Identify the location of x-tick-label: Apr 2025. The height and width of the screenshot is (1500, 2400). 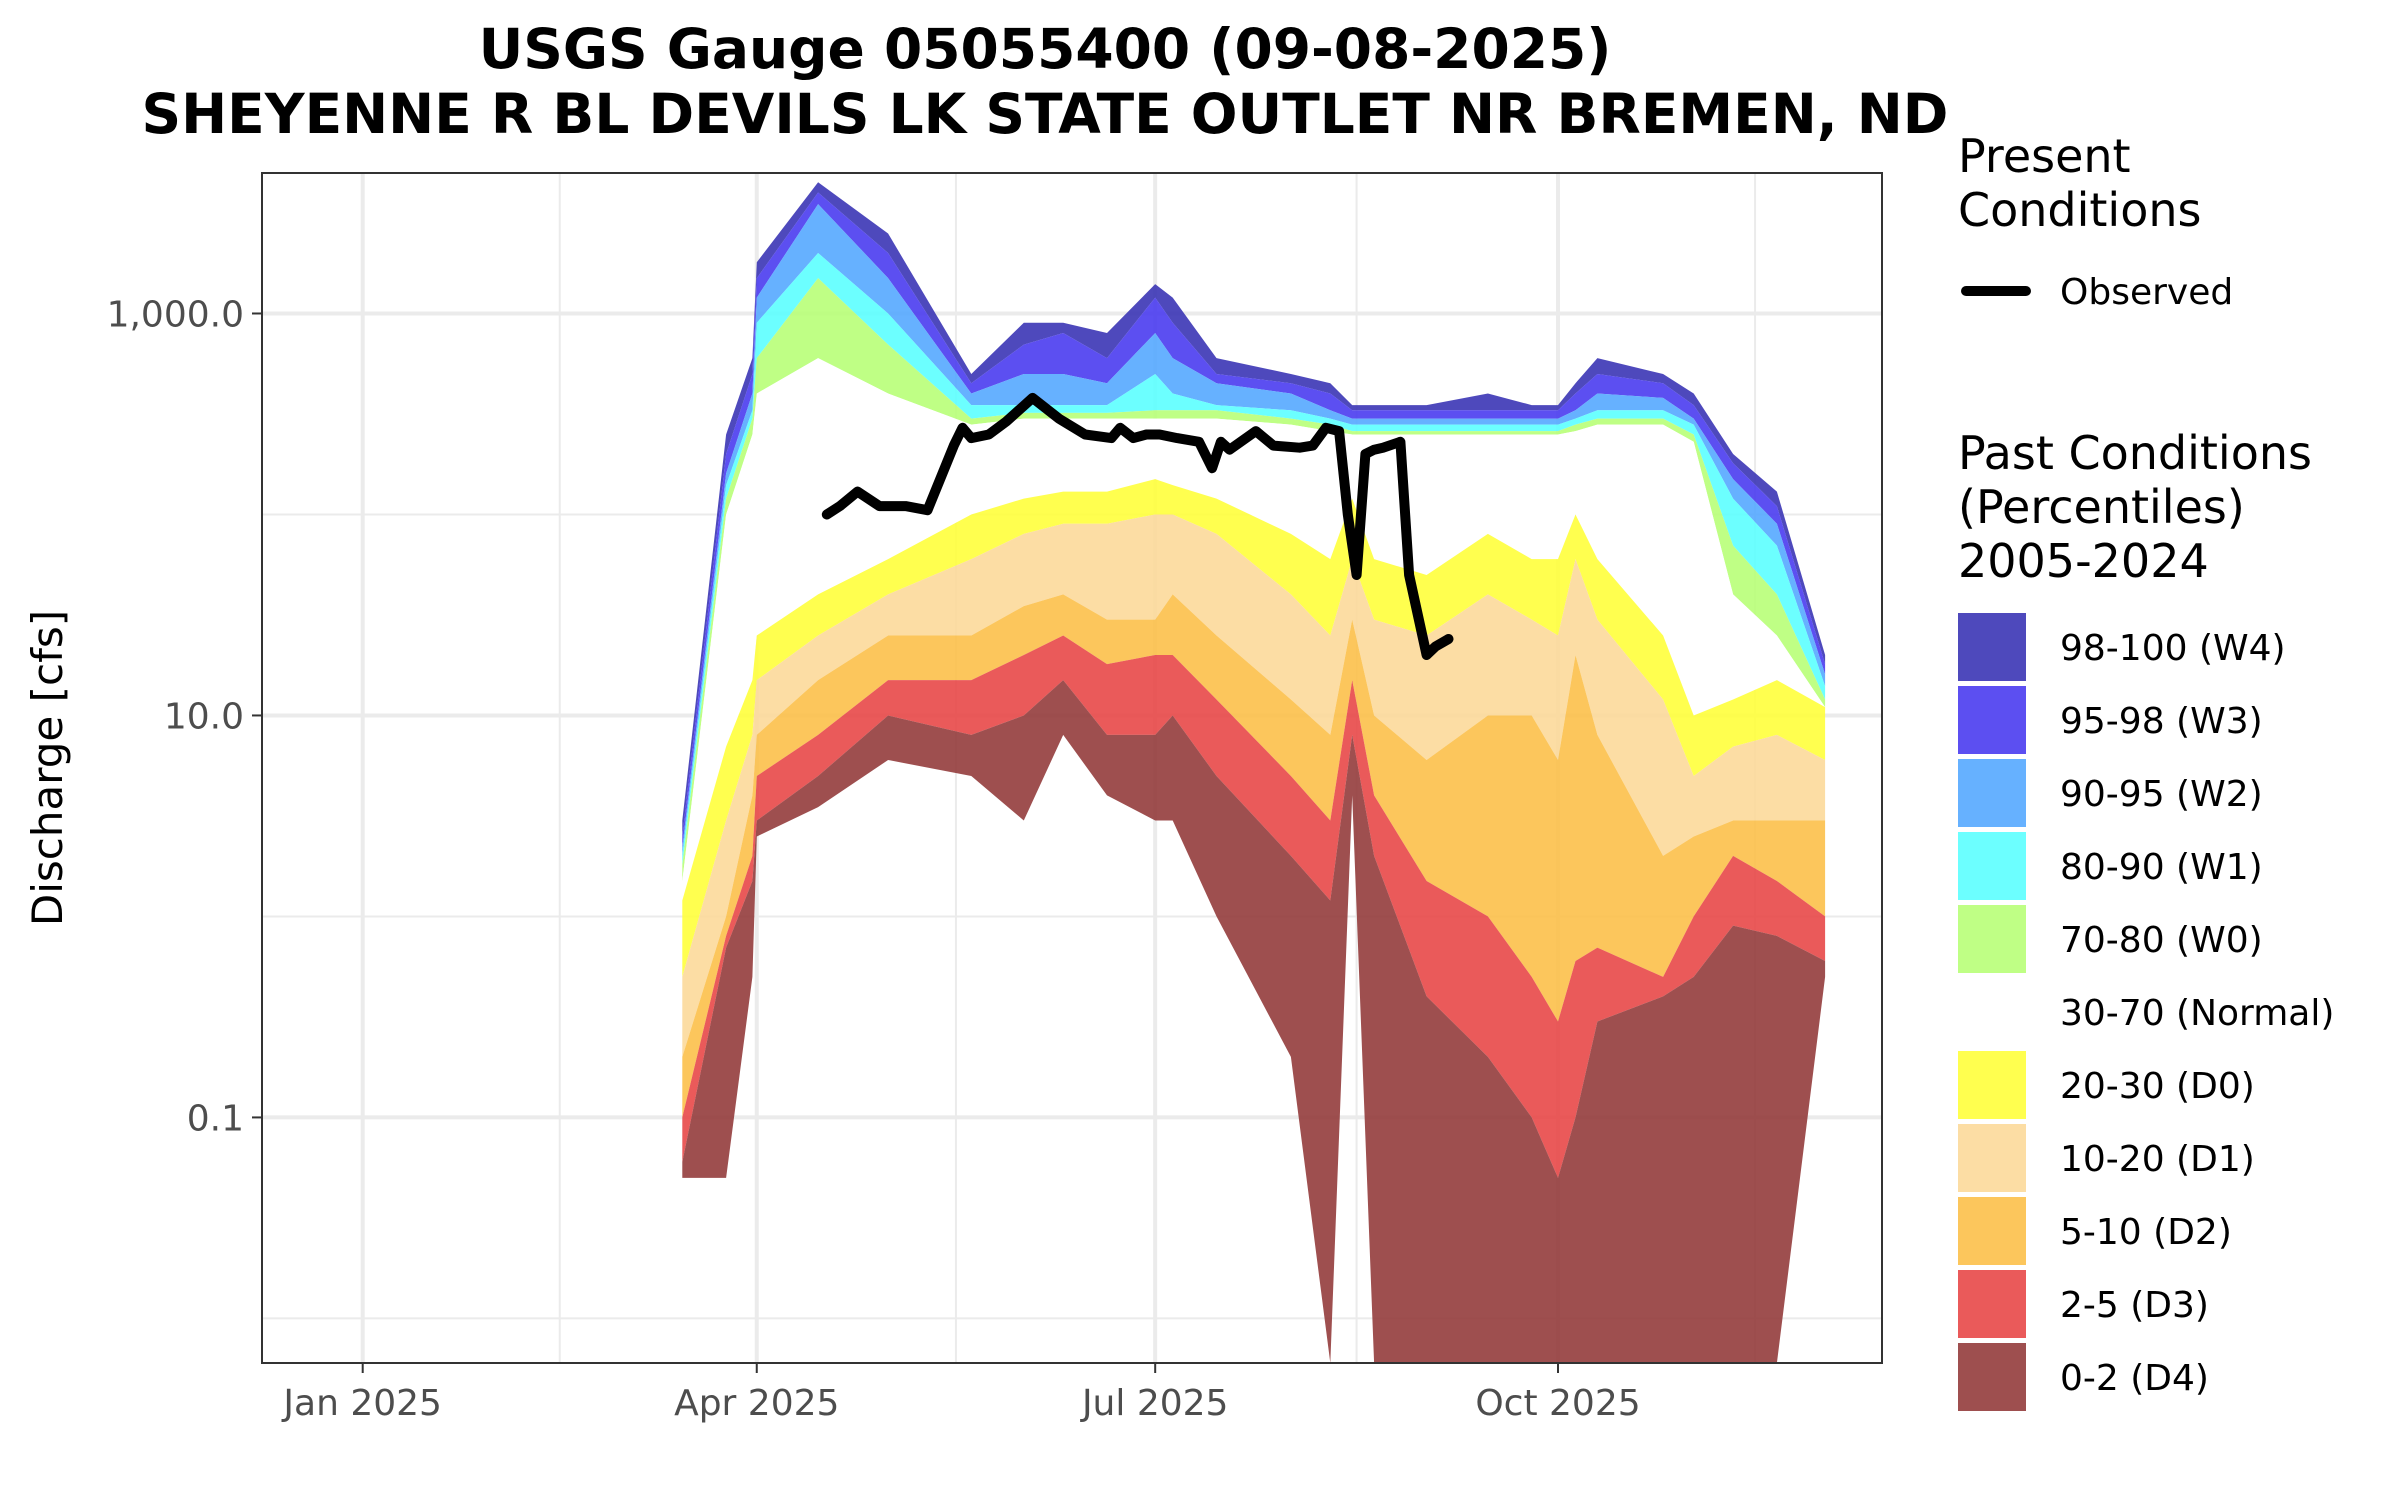
(756, 1403).